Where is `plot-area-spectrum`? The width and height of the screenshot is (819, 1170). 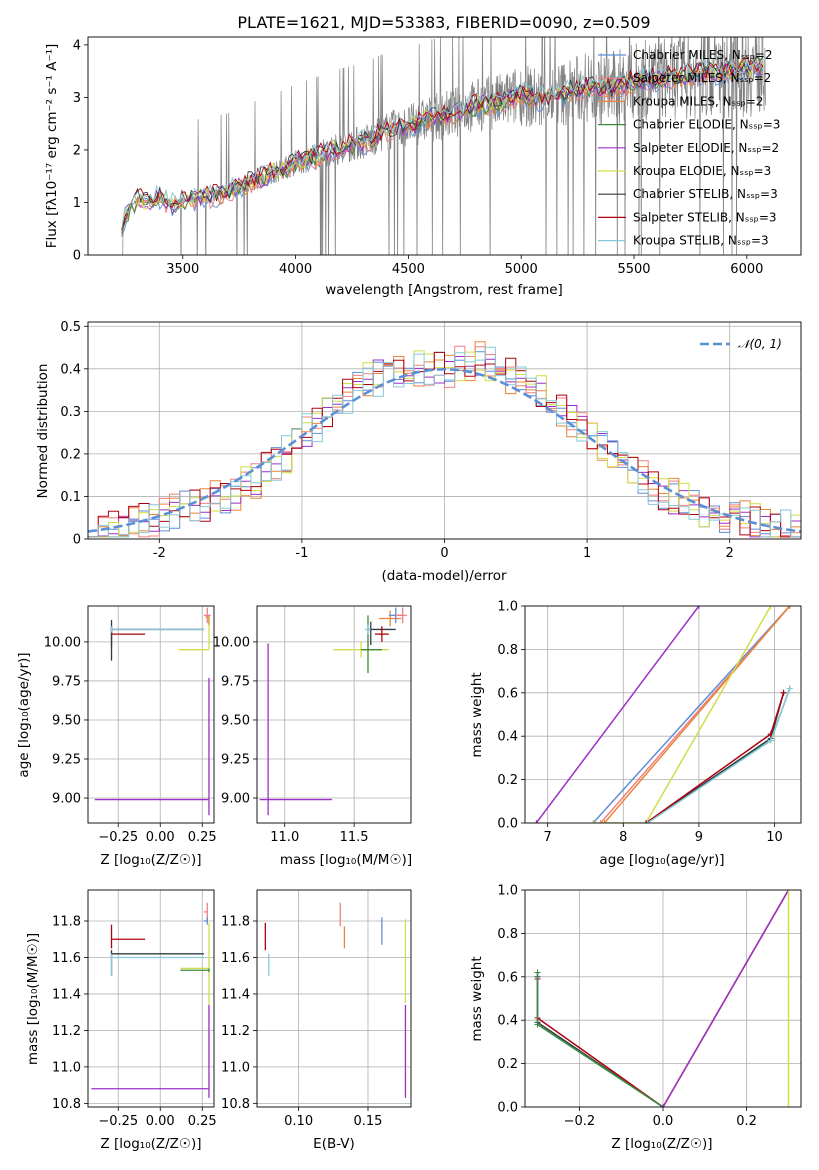 plot-area-spectrum is located at coordinates (444, 146).